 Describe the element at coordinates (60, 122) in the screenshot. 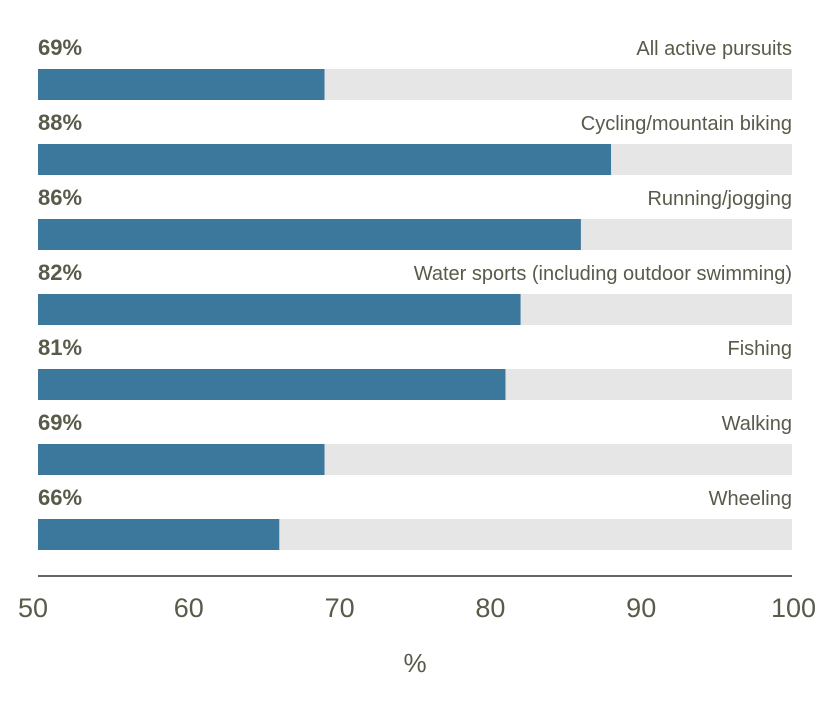

I see `bar-value-label: 88%` at that location.